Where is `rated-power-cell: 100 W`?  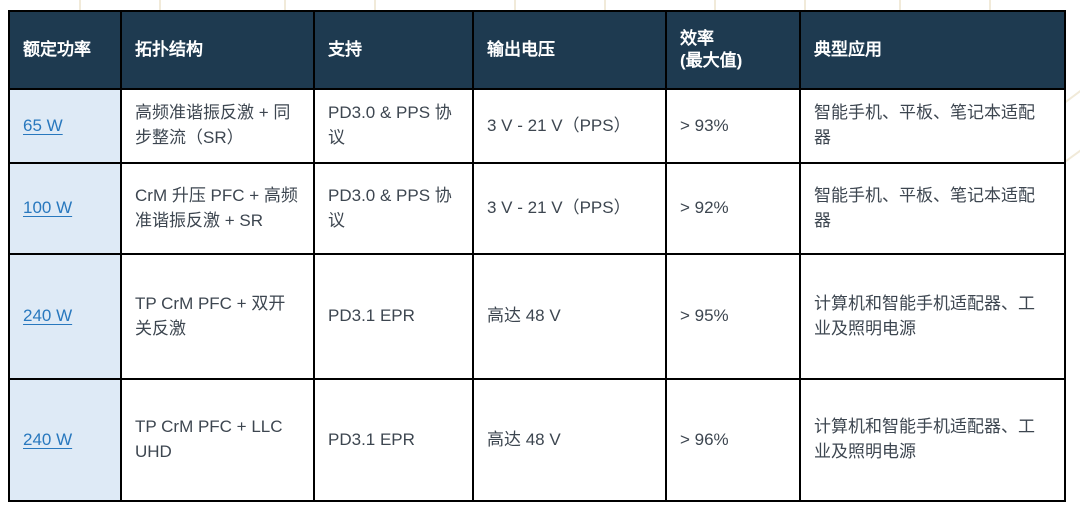
rated-power-cell: 100 W is located at coordinates (65, 208).